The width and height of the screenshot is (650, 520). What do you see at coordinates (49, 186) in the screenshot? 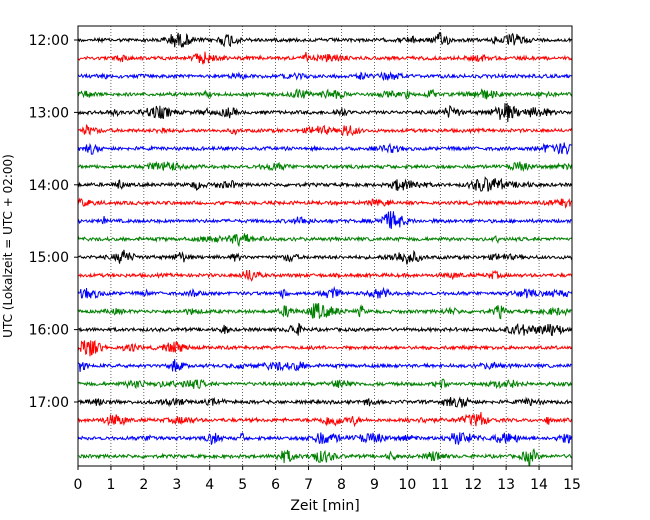
I see `y-tick-label: 14:00` at bounding box center [49, 186].